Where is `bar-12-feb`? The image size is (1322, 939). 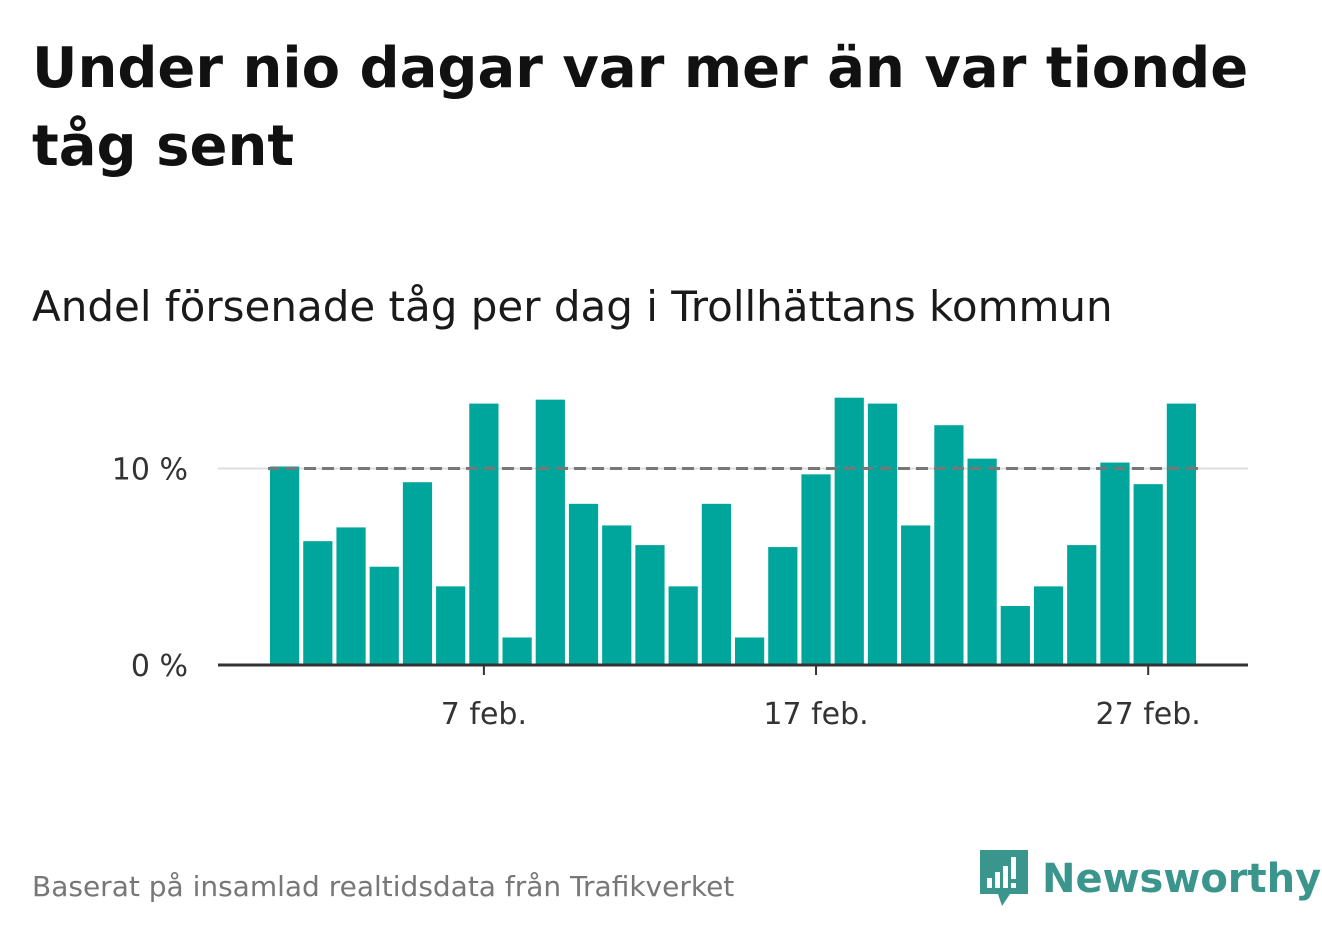 bar-12-feb is located at coordinates (650, 605).